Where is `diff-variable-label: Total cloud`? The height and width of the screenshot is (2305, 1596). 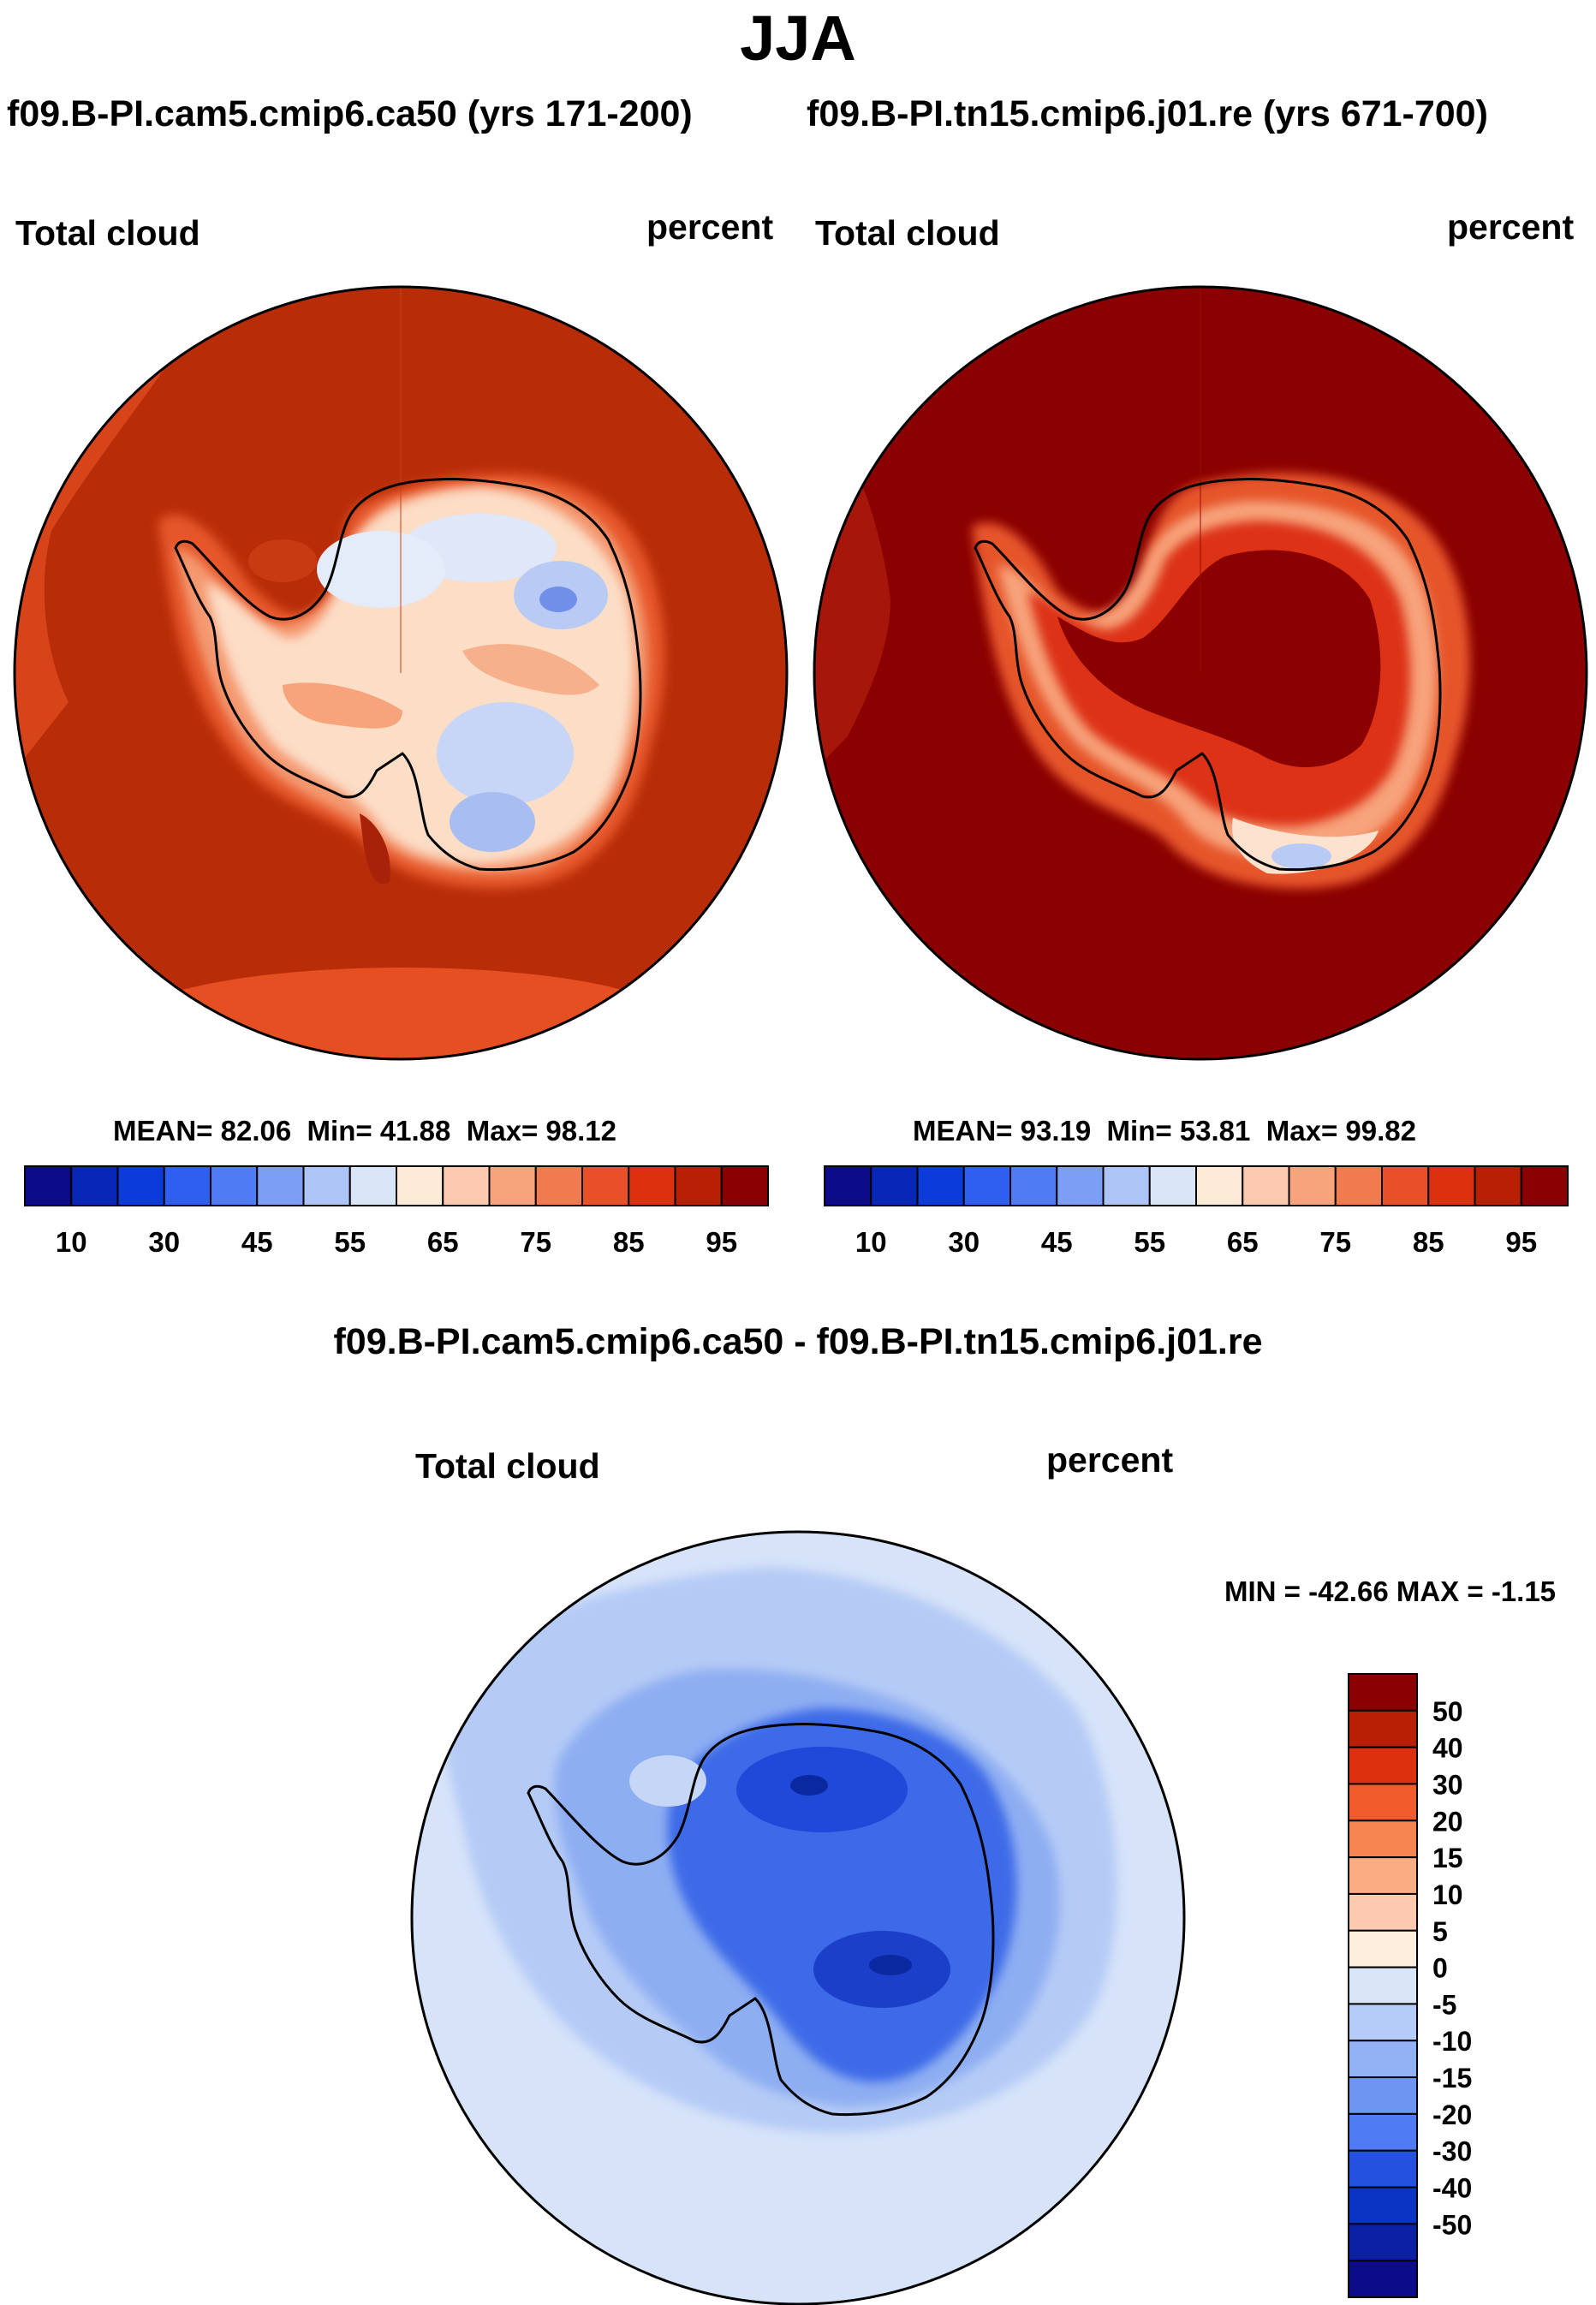 diff-variable-label: Total cloud is located at coordinates (507, 1466).